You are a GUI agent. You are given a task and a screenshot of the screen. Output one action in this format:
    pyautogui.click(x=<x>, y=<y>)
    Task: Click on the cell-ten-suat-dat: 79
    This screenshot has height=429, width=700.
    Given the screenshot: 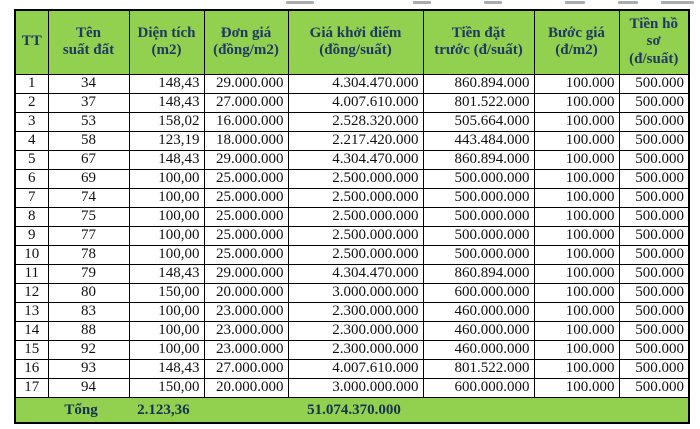 What is the action you would take?
    pyautogui.click(x=88, y=273)
    